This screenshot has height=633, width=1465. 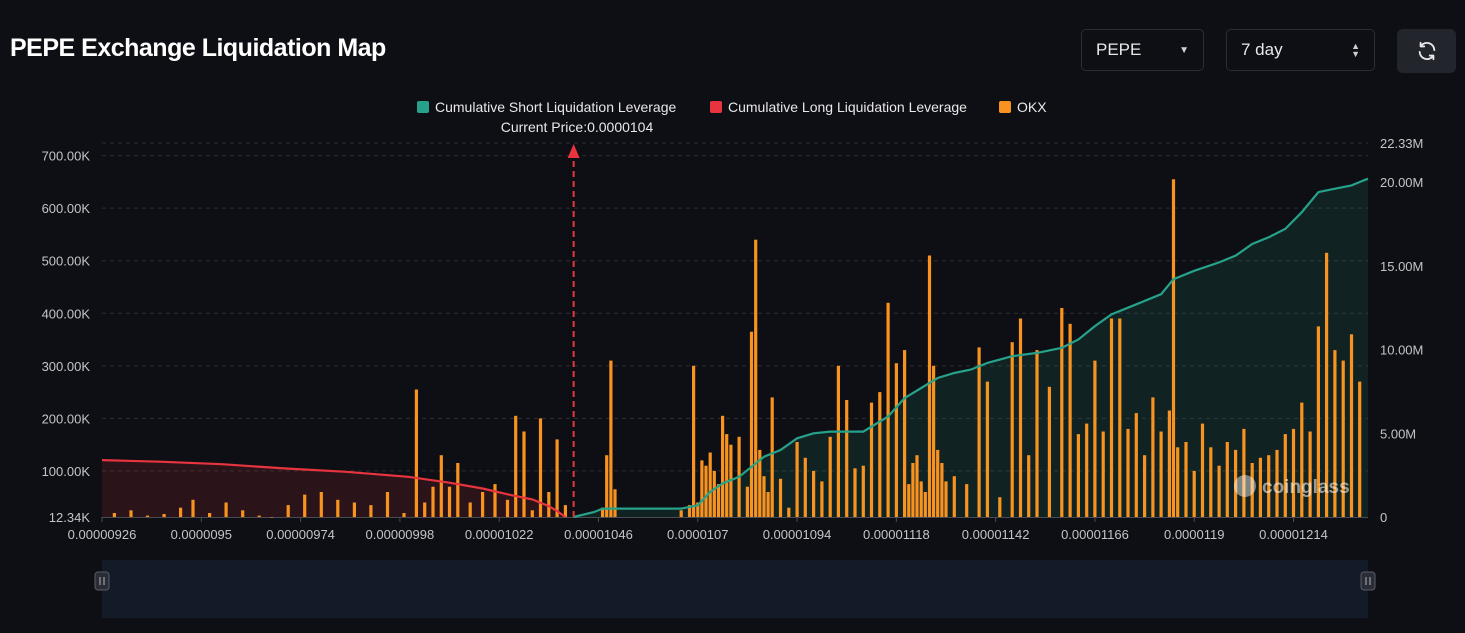 I want to click on right-tick-label: 0, so click(x=1383, y=517).